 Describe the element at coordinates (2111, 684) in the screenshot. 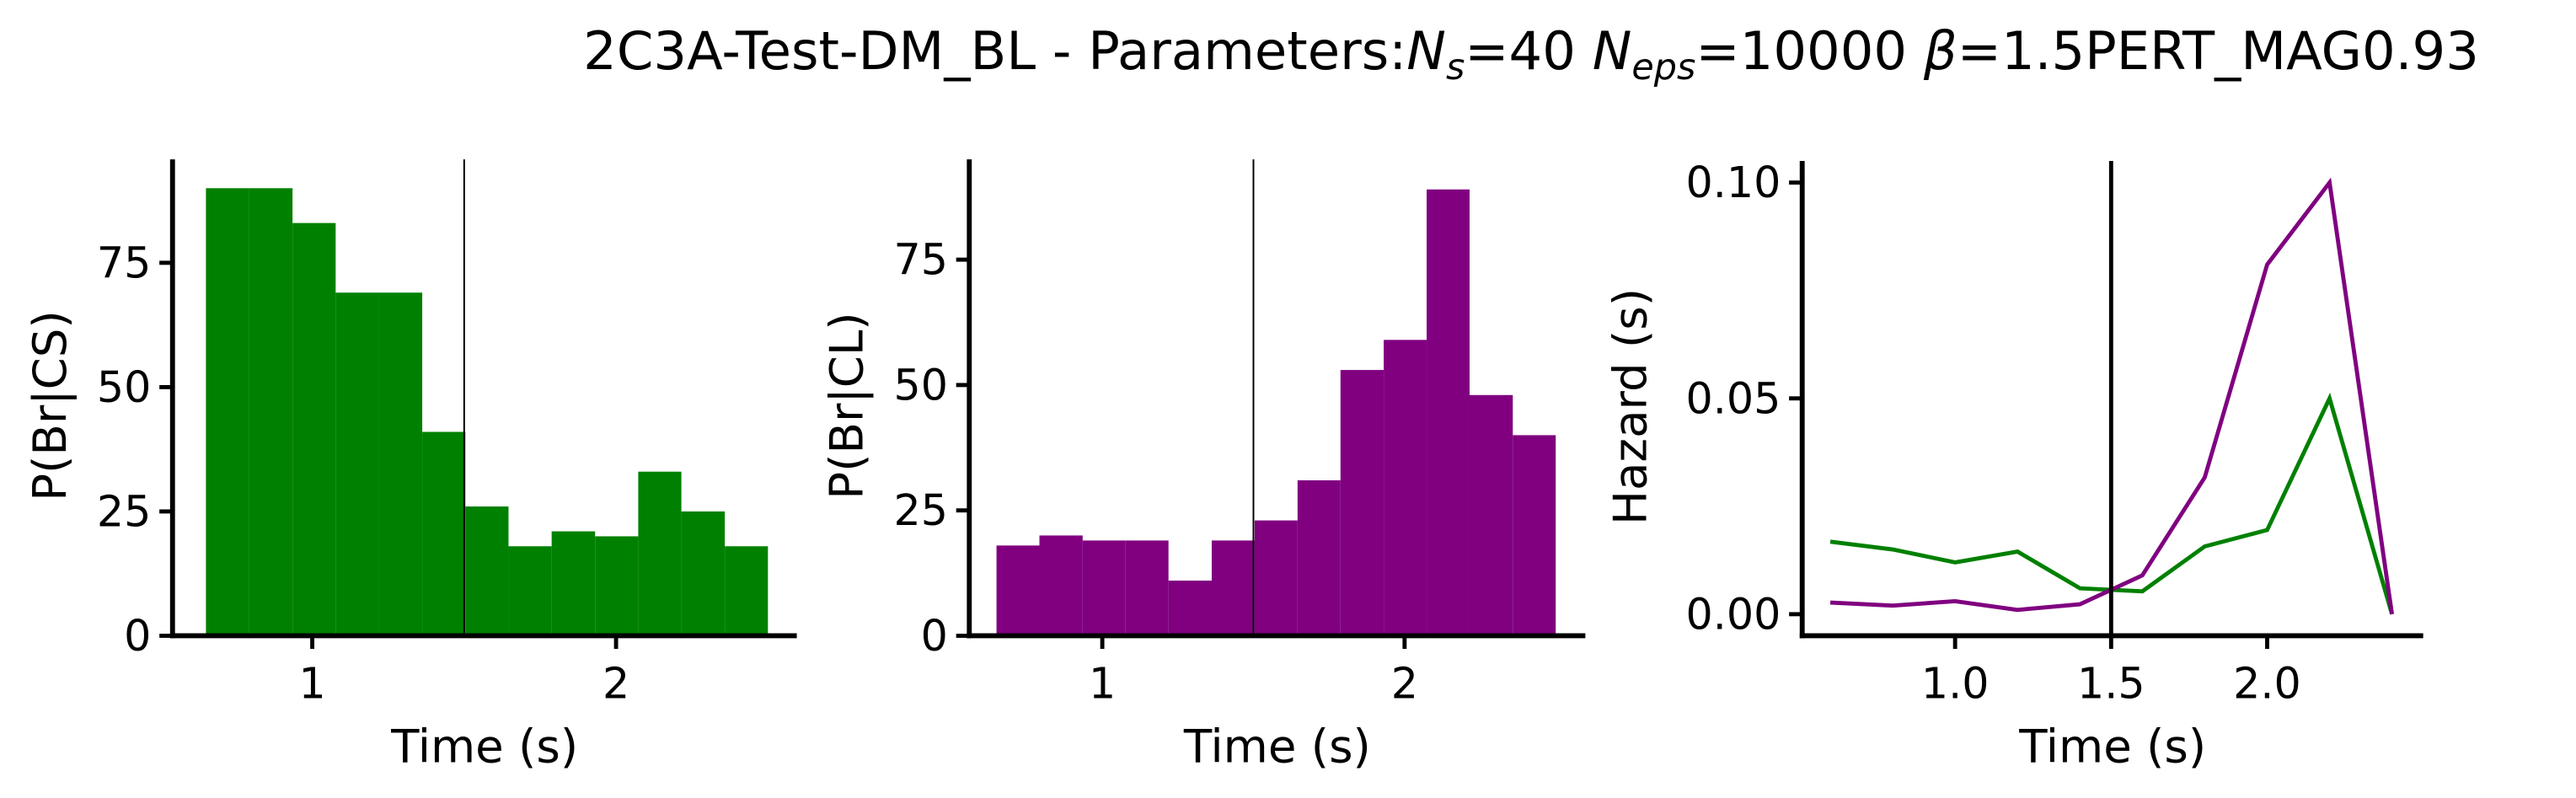

I see `x-tick-label: 1.5` at that location.